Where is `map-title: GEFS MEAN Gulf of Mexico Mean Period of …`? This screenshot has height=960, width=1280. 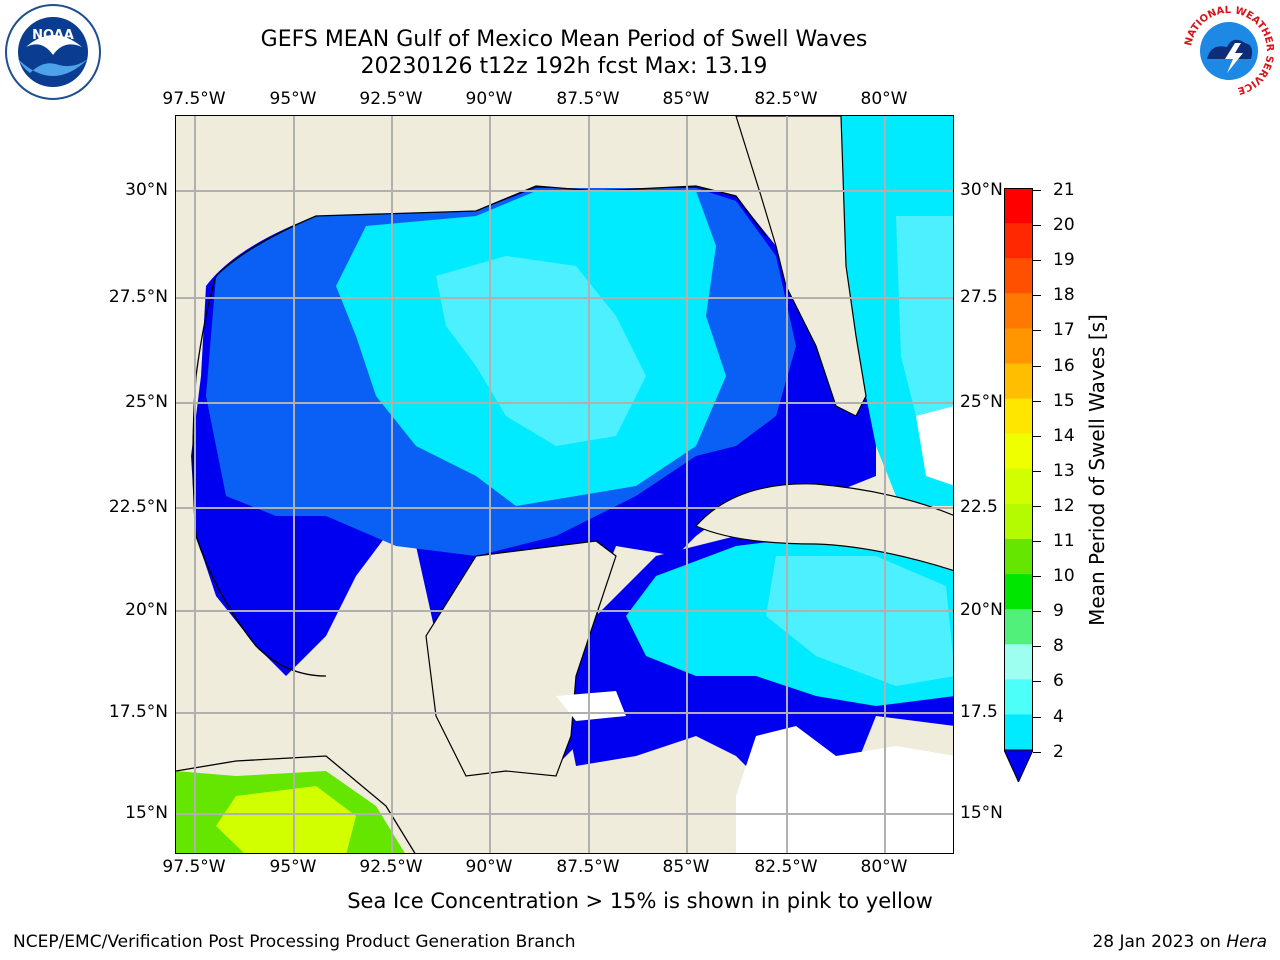
map-title: GEFS MEAN Gulf of Mexico Mean Period of … is located at coordinates (564, 39).